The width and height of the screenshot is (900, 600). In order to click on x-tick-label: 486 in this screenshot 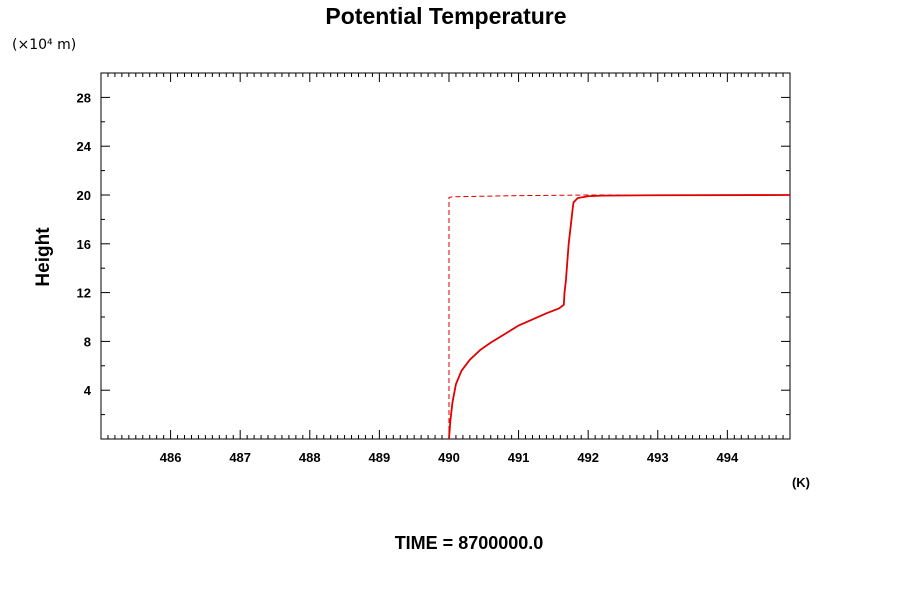, I will do `click(171, 457)`.